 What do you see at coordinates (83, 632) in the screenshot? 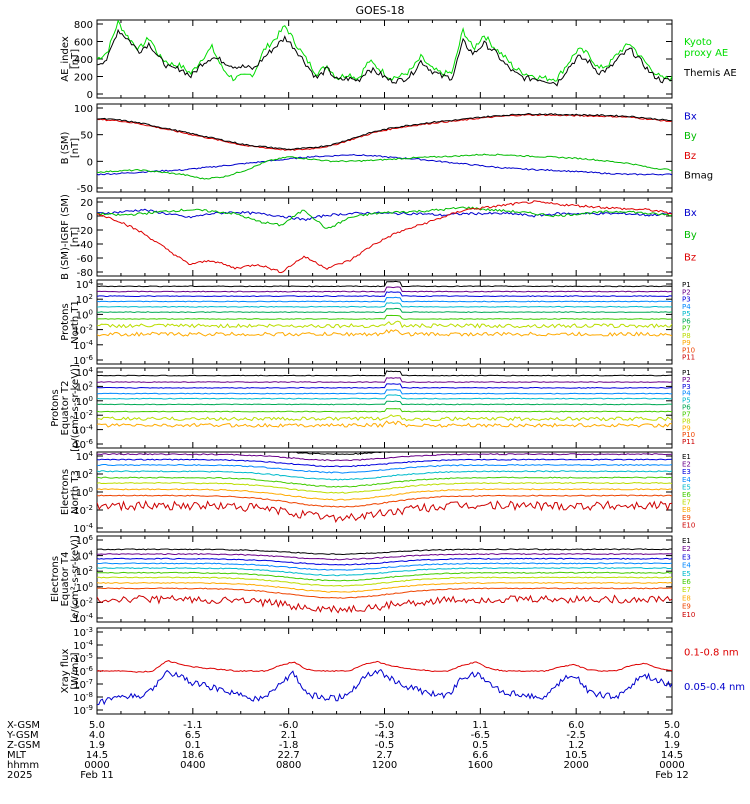
I see `y-tick-label: 10⁻³` at bounding box center [83, 632].